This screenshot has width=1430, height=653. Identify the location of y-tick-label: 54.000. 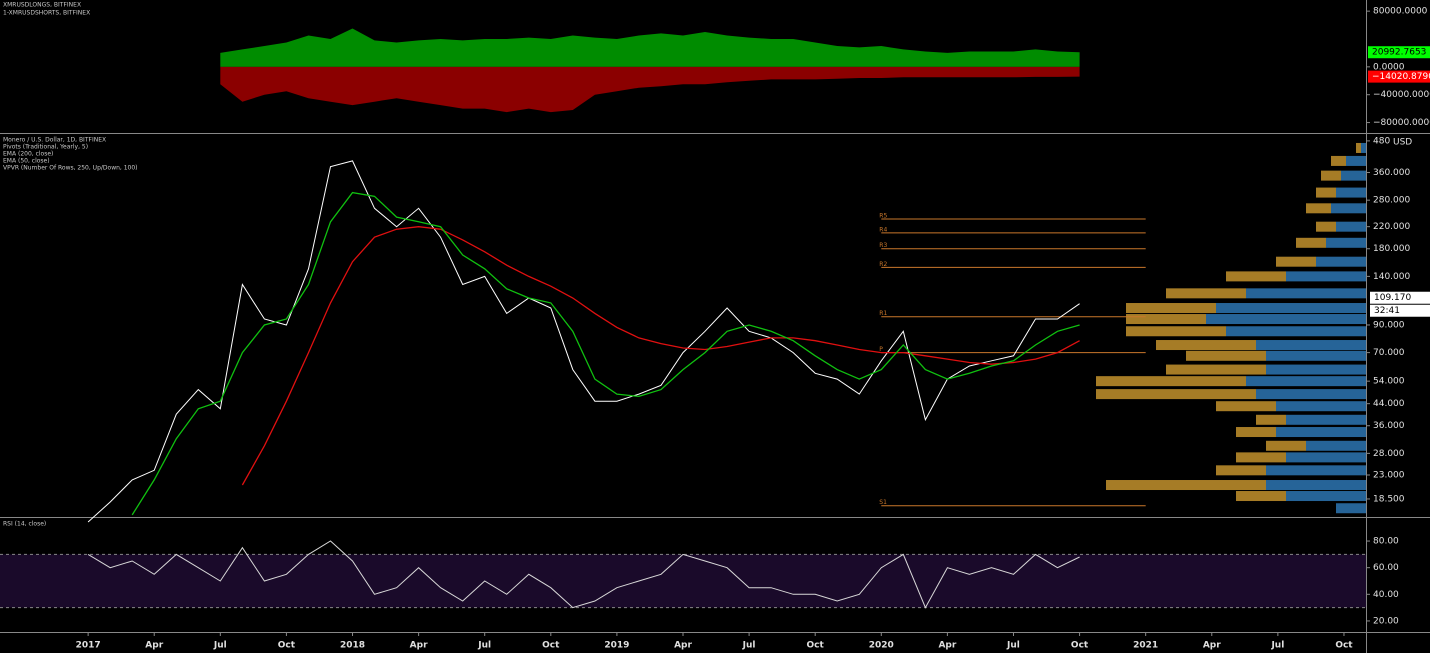
(1389, 382).